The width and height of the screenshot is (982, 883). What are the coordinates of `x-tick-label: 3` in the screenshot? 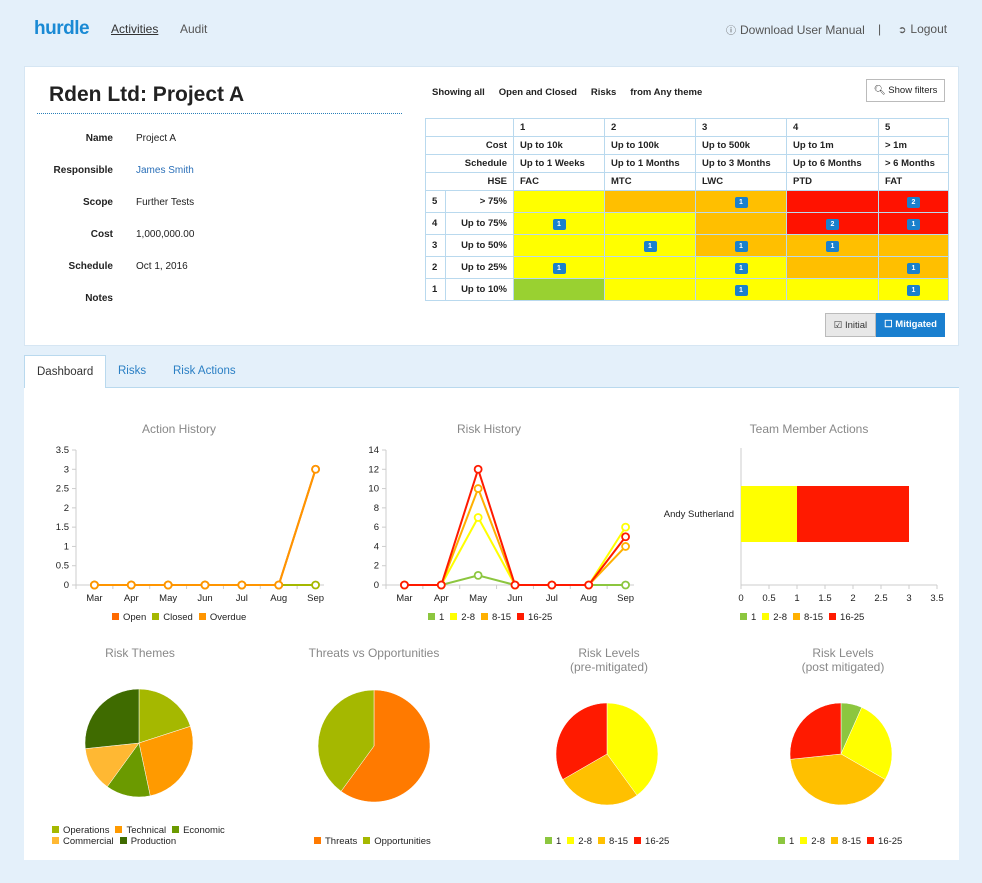 It's located at (908, 598).